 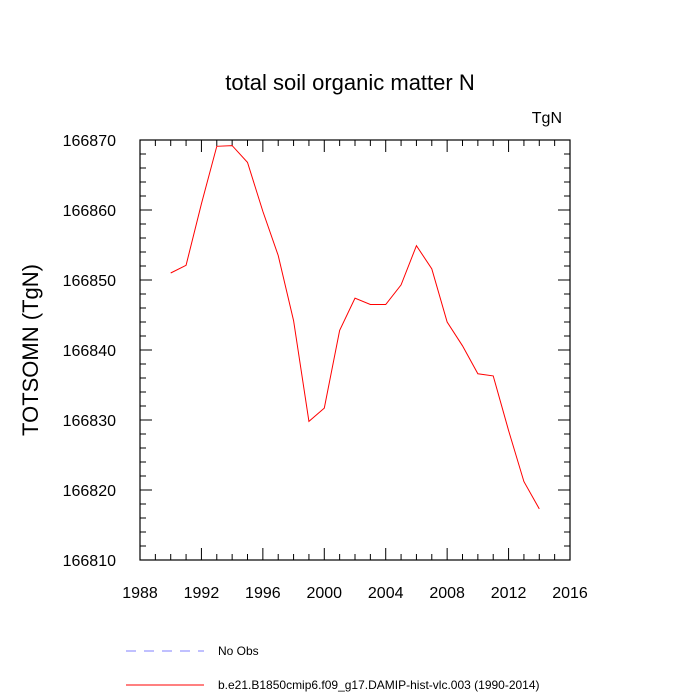 What do you see at coordinates (447, 593) in the screenshot?
I see `x-tick-label: 2008` at bounding box center [447, 593].